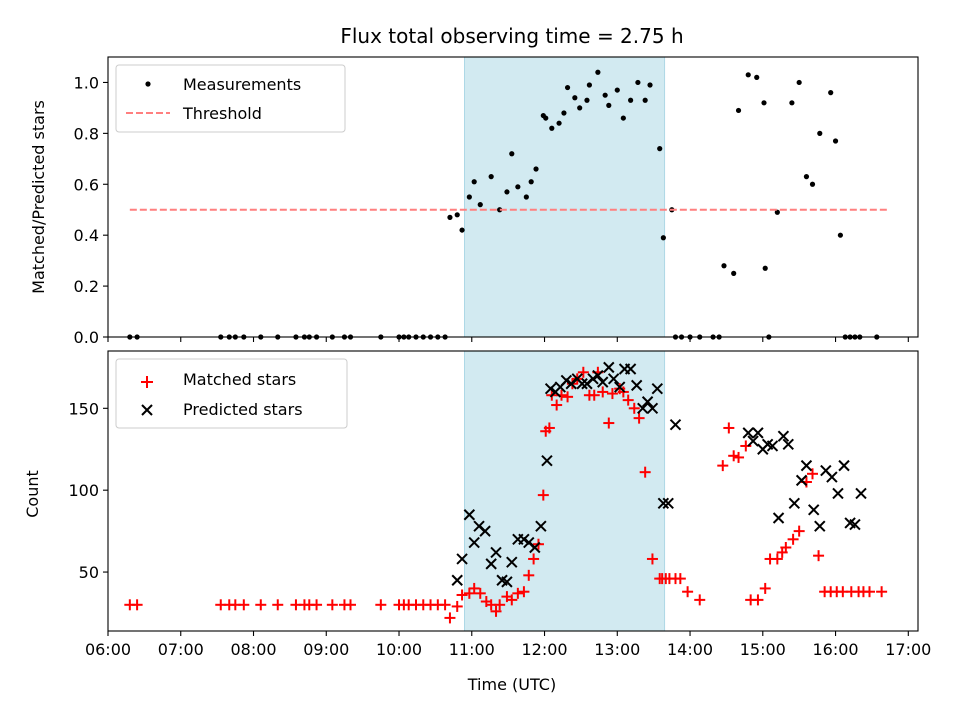  I want to click on legend-predicted-marker, so click(147, 410).